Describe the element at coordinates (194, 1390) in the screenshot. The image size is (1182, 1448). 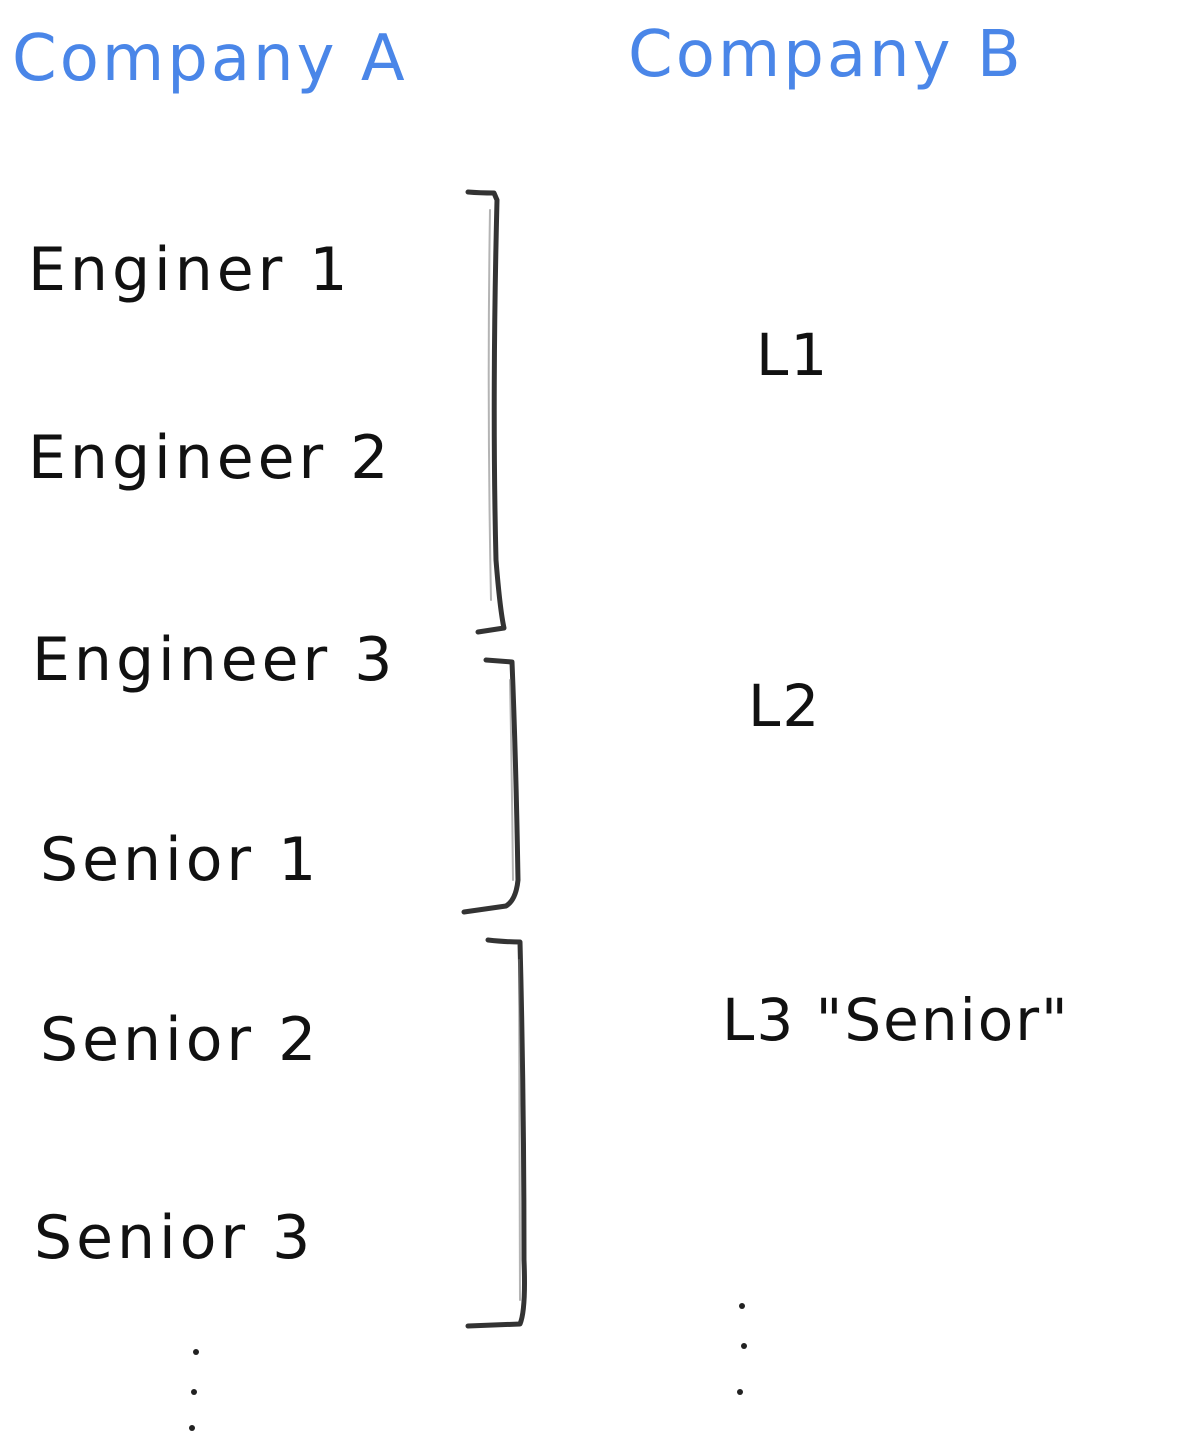
I see `continuation-ellipsis-company-a` at that location.